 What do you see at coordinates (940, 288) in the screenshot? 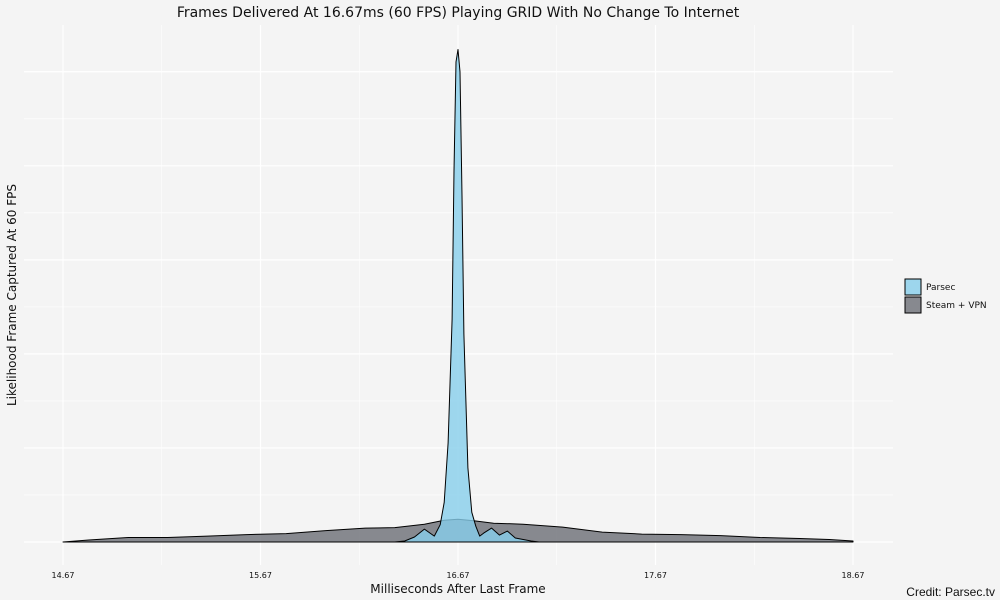
I see `legend-label: Parsec` at bounding box center [940, 288].